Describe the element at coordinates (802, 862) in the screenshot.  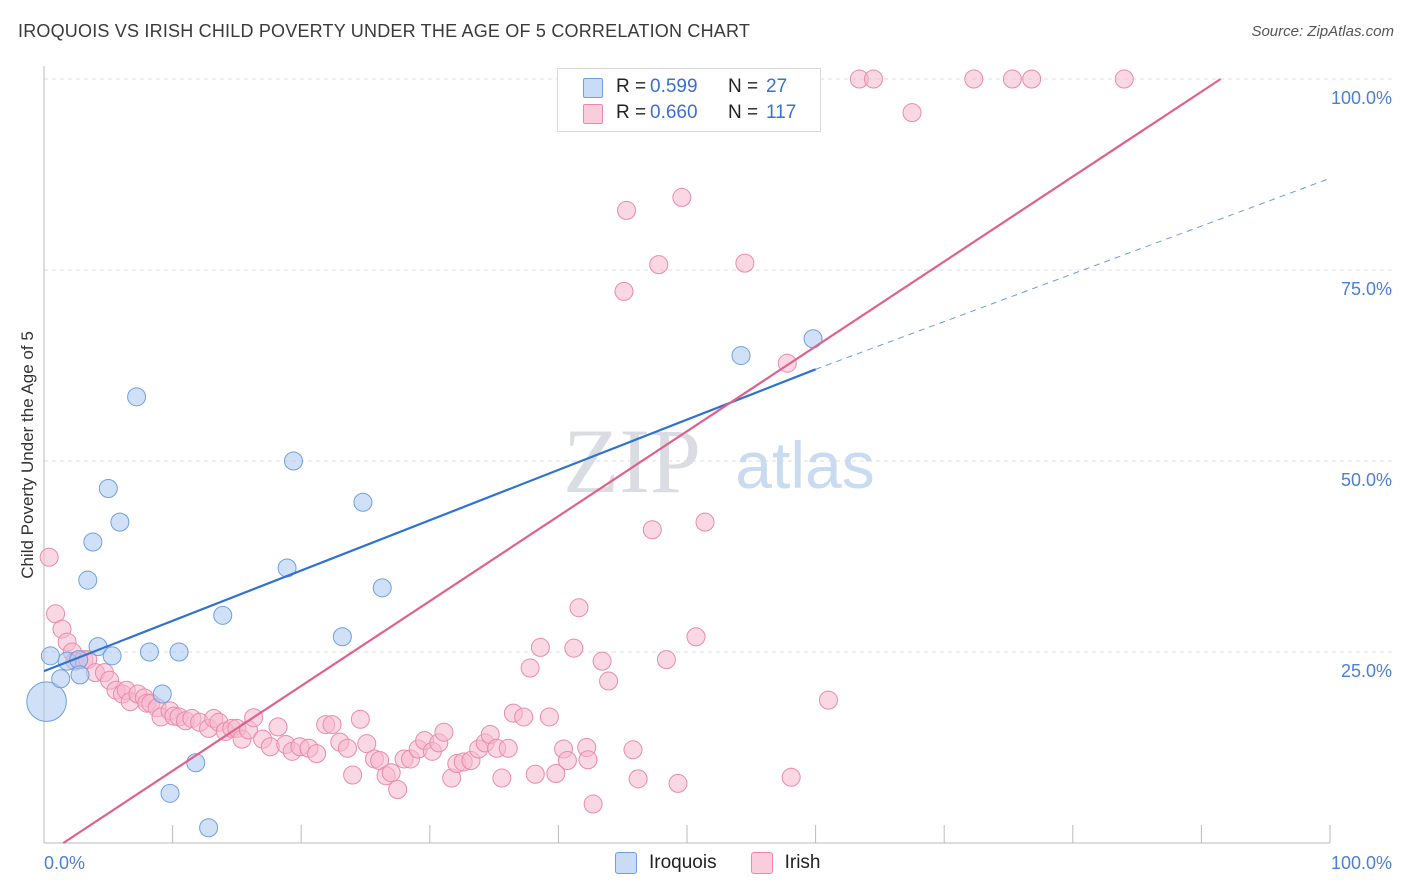
I see `legend-label-irish: Irish` at that location.